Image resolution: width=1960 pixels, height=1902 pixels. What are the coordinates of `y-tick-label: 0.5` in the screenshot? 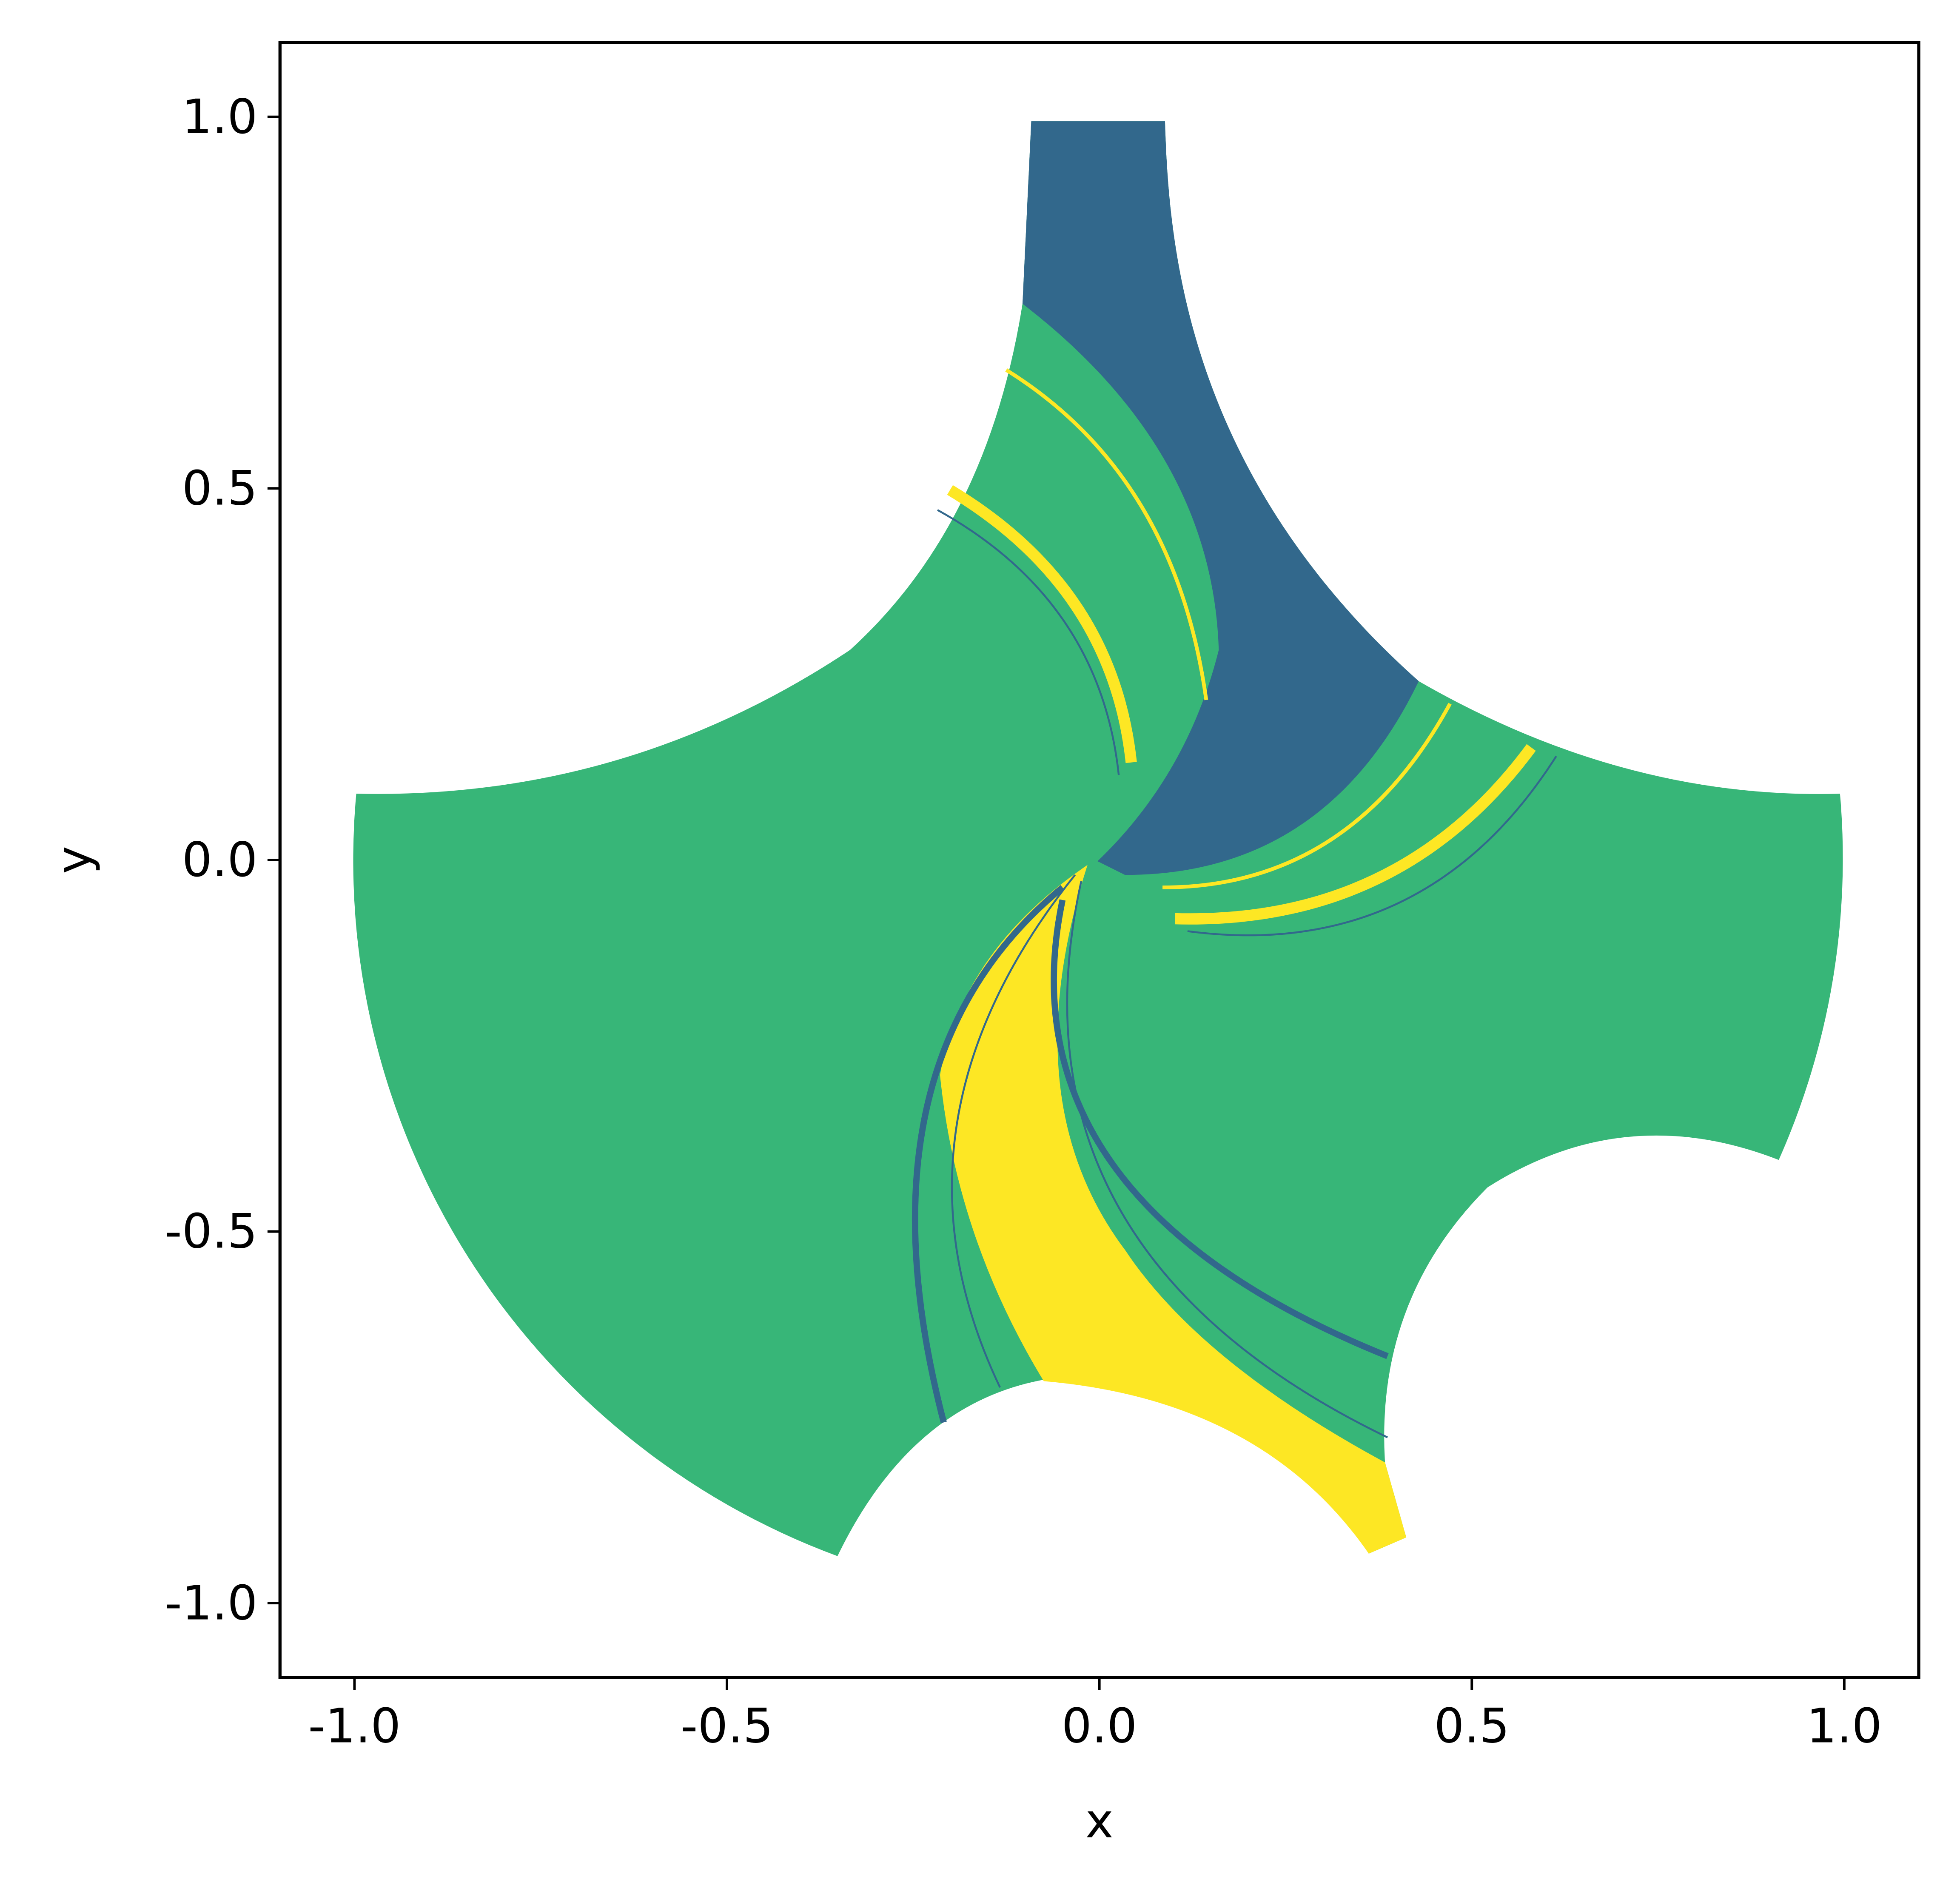 It's located at (220, 488).